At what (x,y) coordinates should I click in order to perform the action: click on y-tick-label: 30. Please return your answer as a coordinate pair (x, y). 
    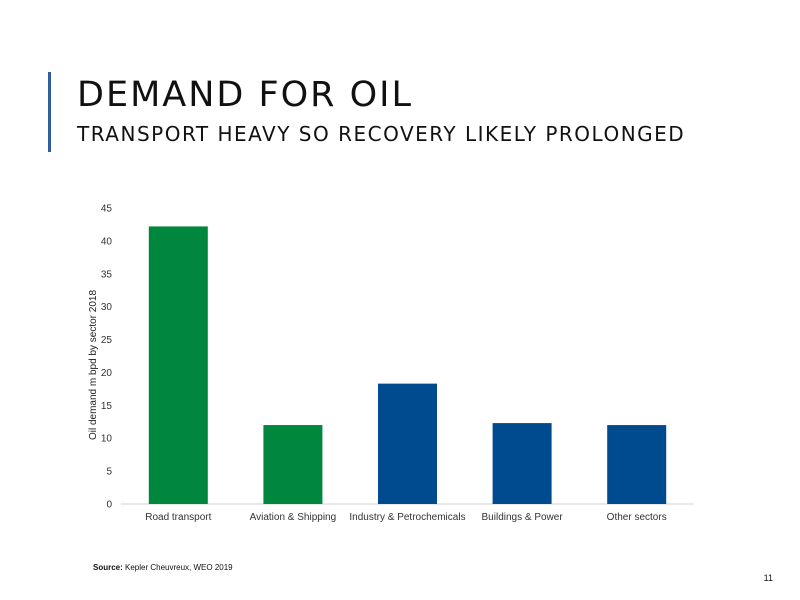
    Looking at the image, I should click on (107, 307).